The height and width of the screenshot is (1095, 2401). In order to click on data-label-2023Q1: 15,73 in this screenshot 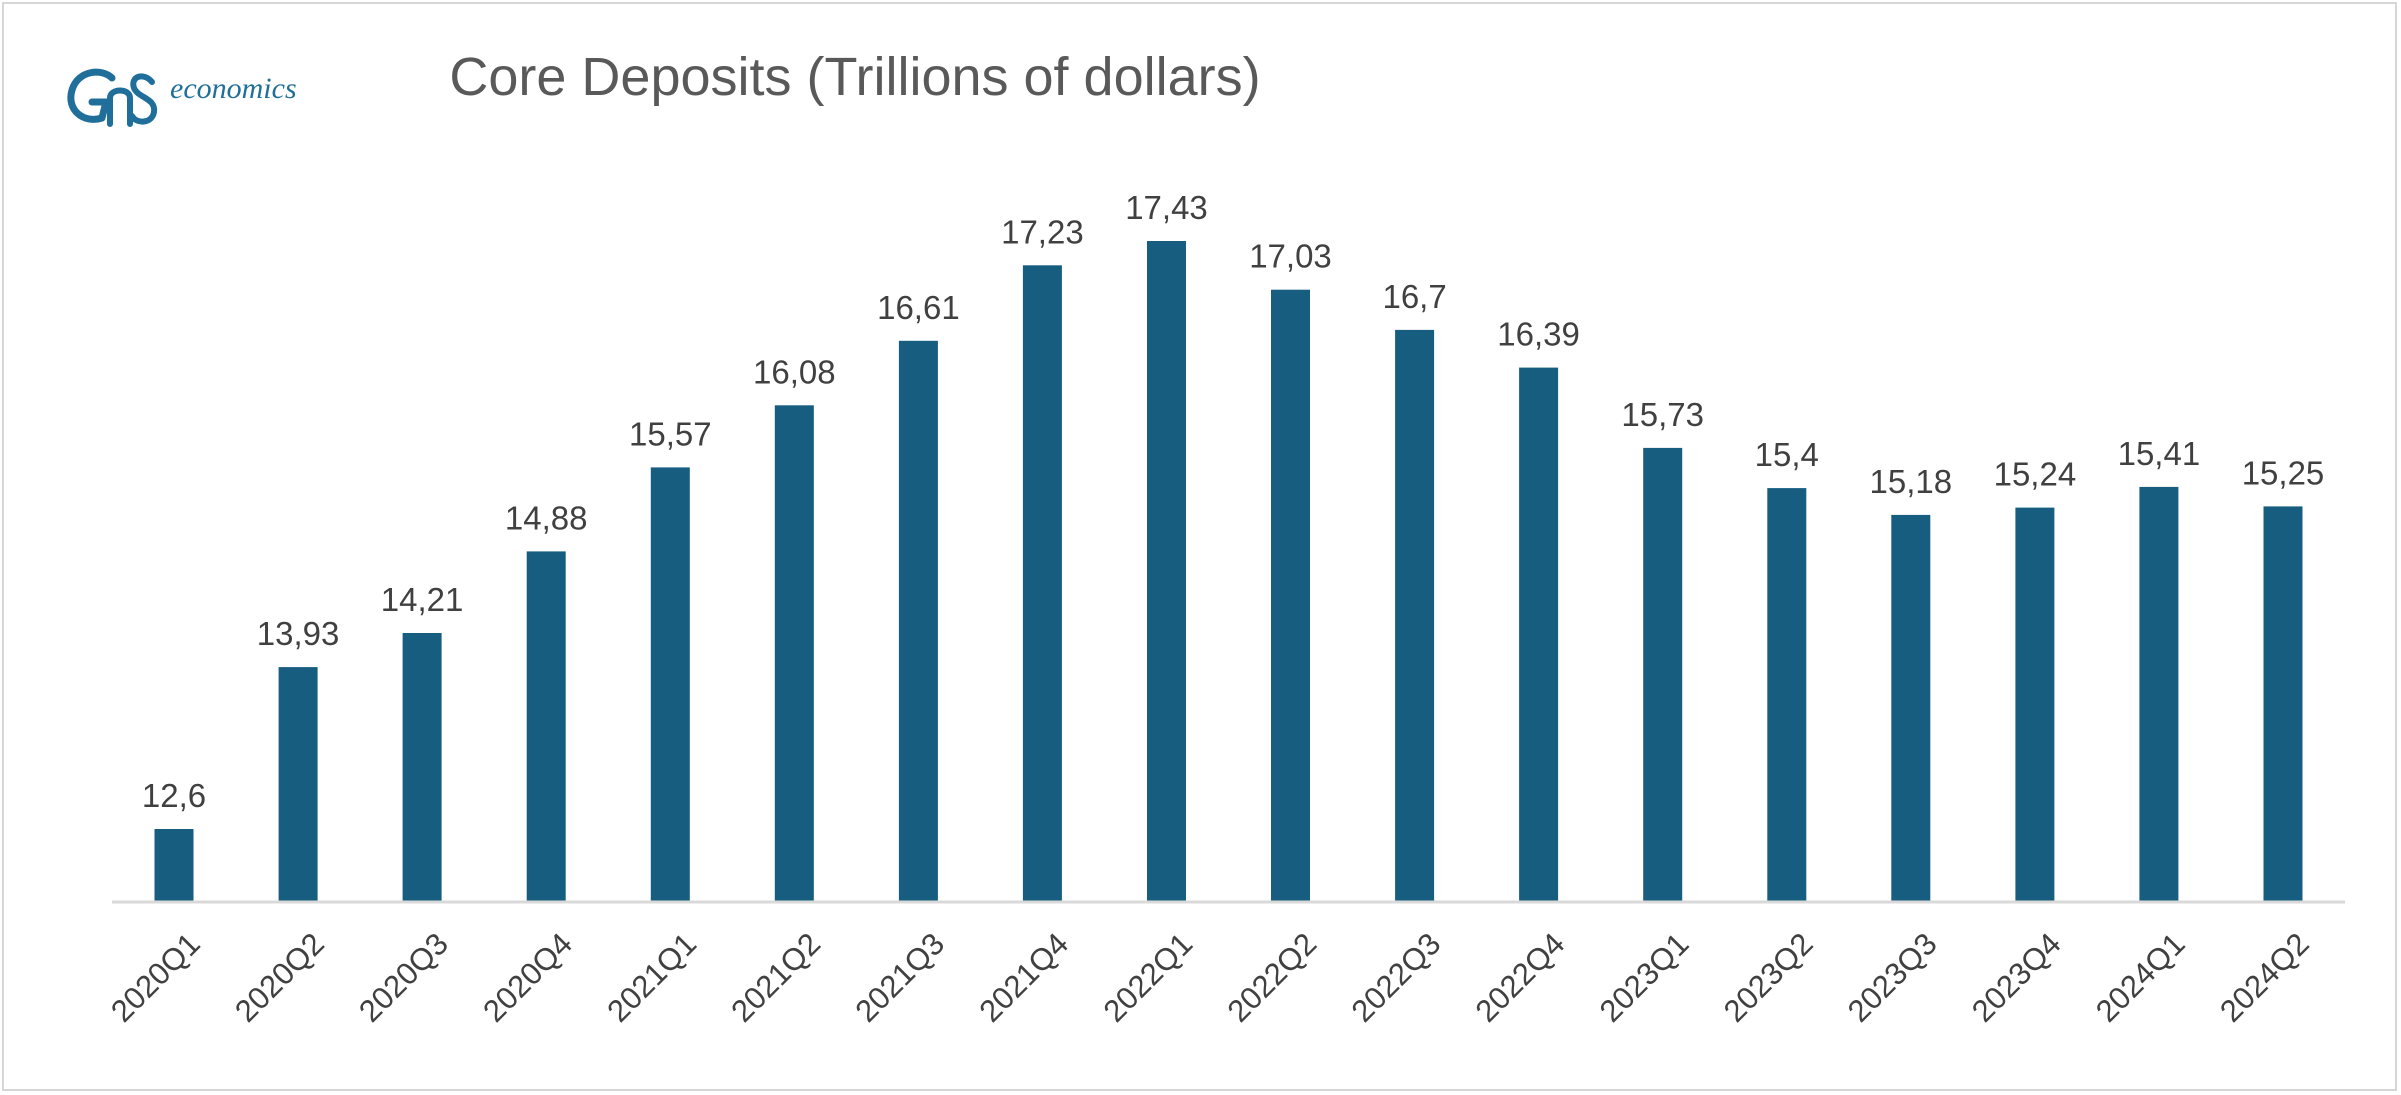, I will do `click(1662, 414)`.